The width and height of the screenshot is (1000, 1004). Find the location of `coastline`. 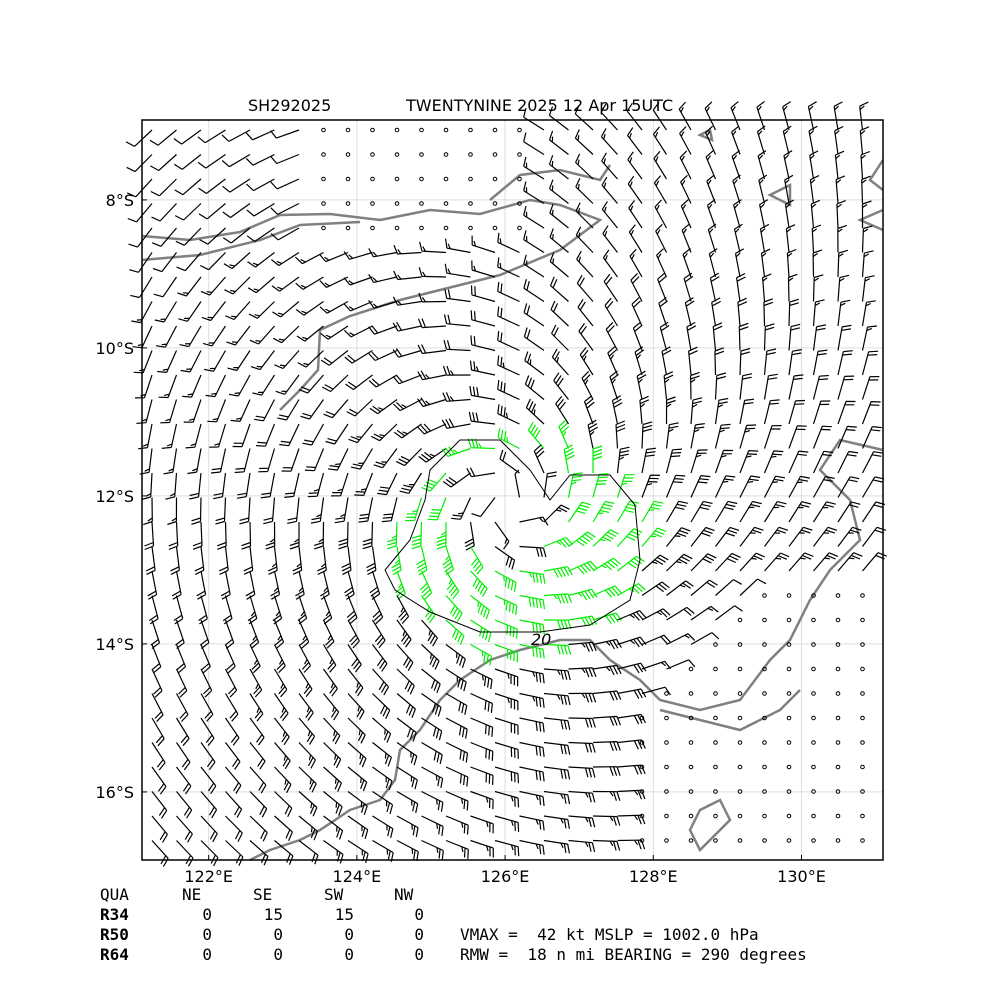

coastline is located at coordinates (705, 135).